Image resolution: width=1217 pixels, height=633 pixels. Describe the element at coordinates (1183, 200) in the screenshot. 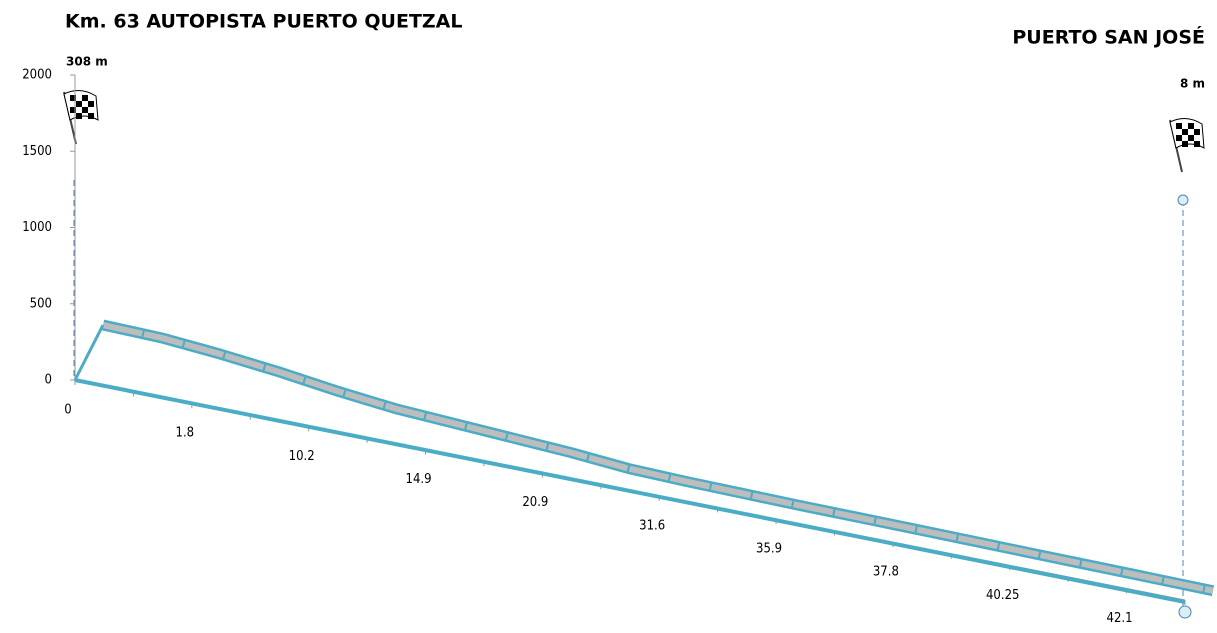

I see `end-marker` at that location.